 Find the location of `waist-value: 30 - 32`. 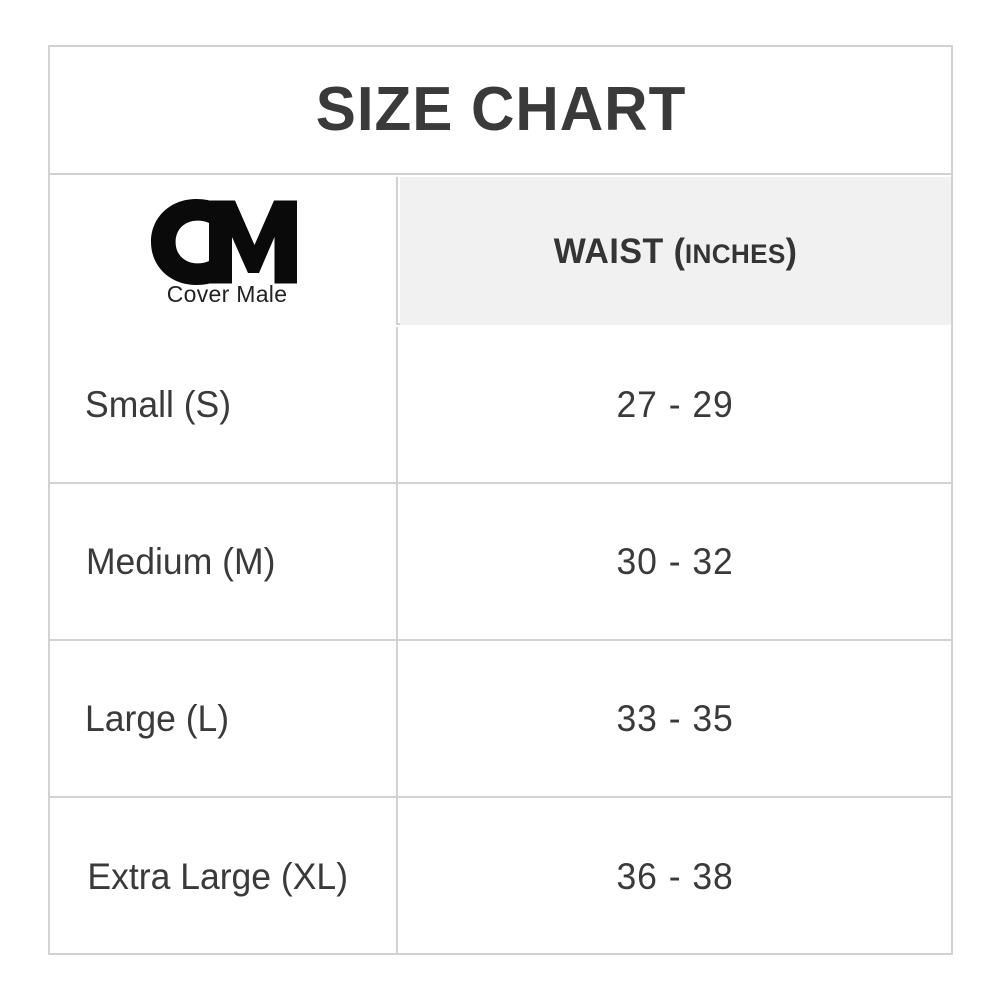

waist-value: 30 - 32 is located at coordinates (675, 561).